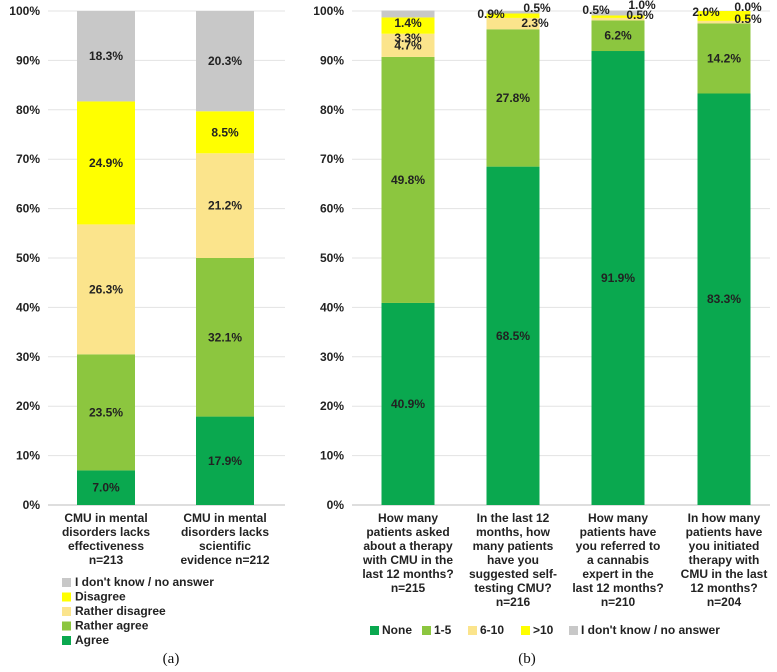  Describe the element at coordinates (512, 588) in the screenshot. I see `x-category-label: testing CMU?` at that location.